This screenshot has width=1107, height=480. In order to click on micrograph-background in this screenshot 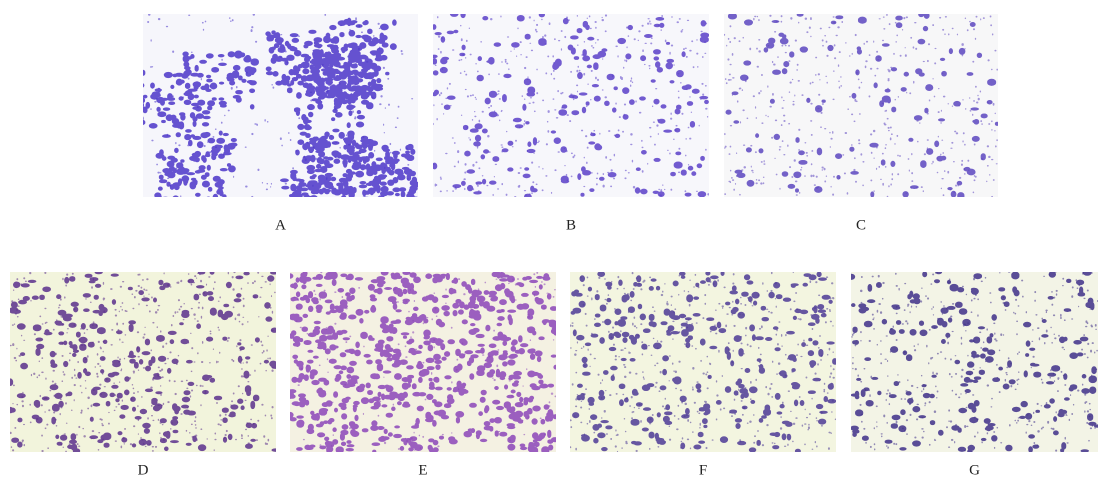, I will do `click(571, 105)`.